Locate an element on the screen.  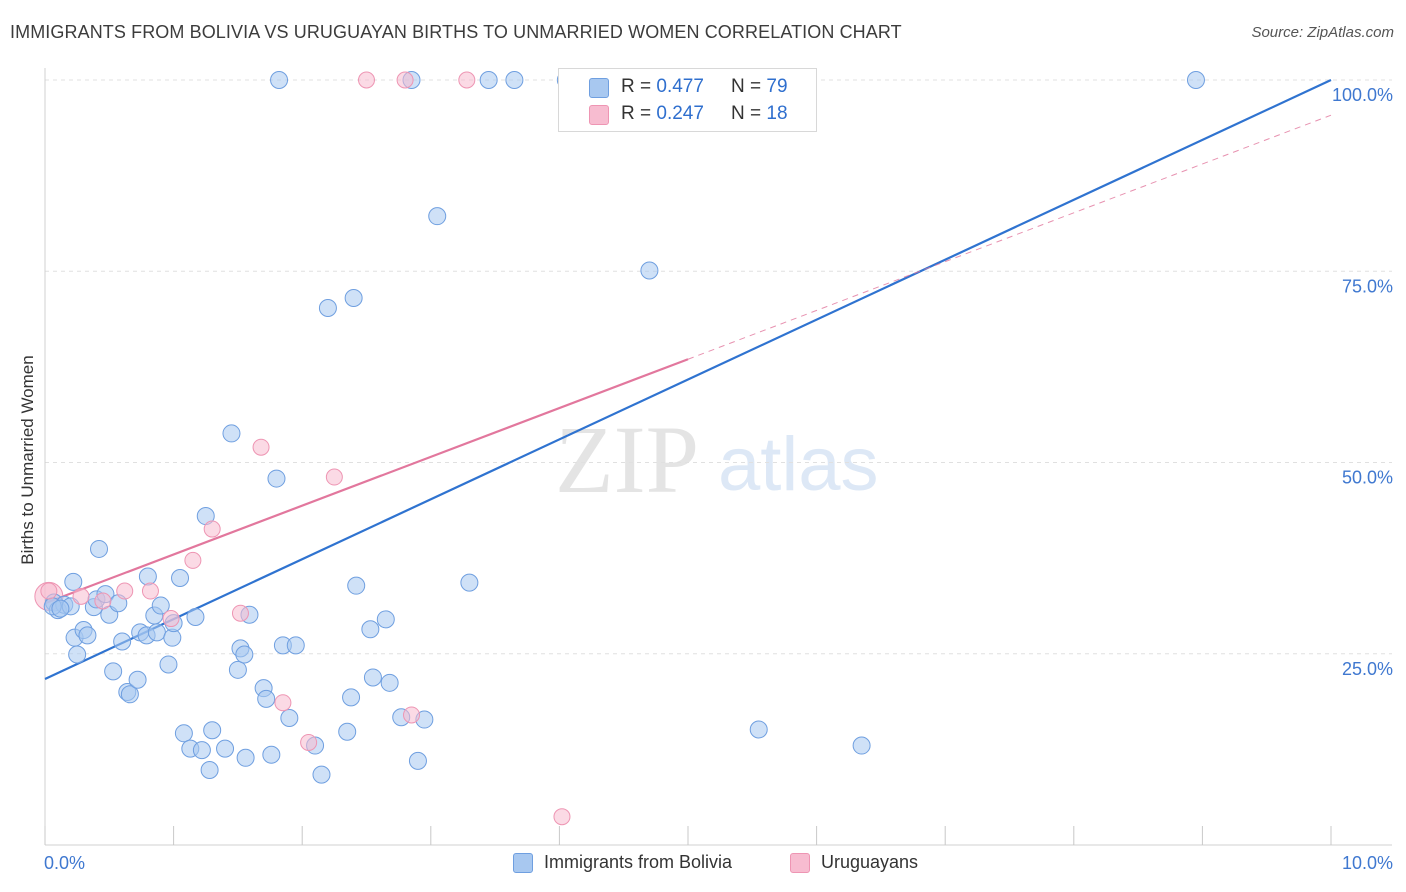
legend-label: Uruguayans is located at coordinates (870, 862).